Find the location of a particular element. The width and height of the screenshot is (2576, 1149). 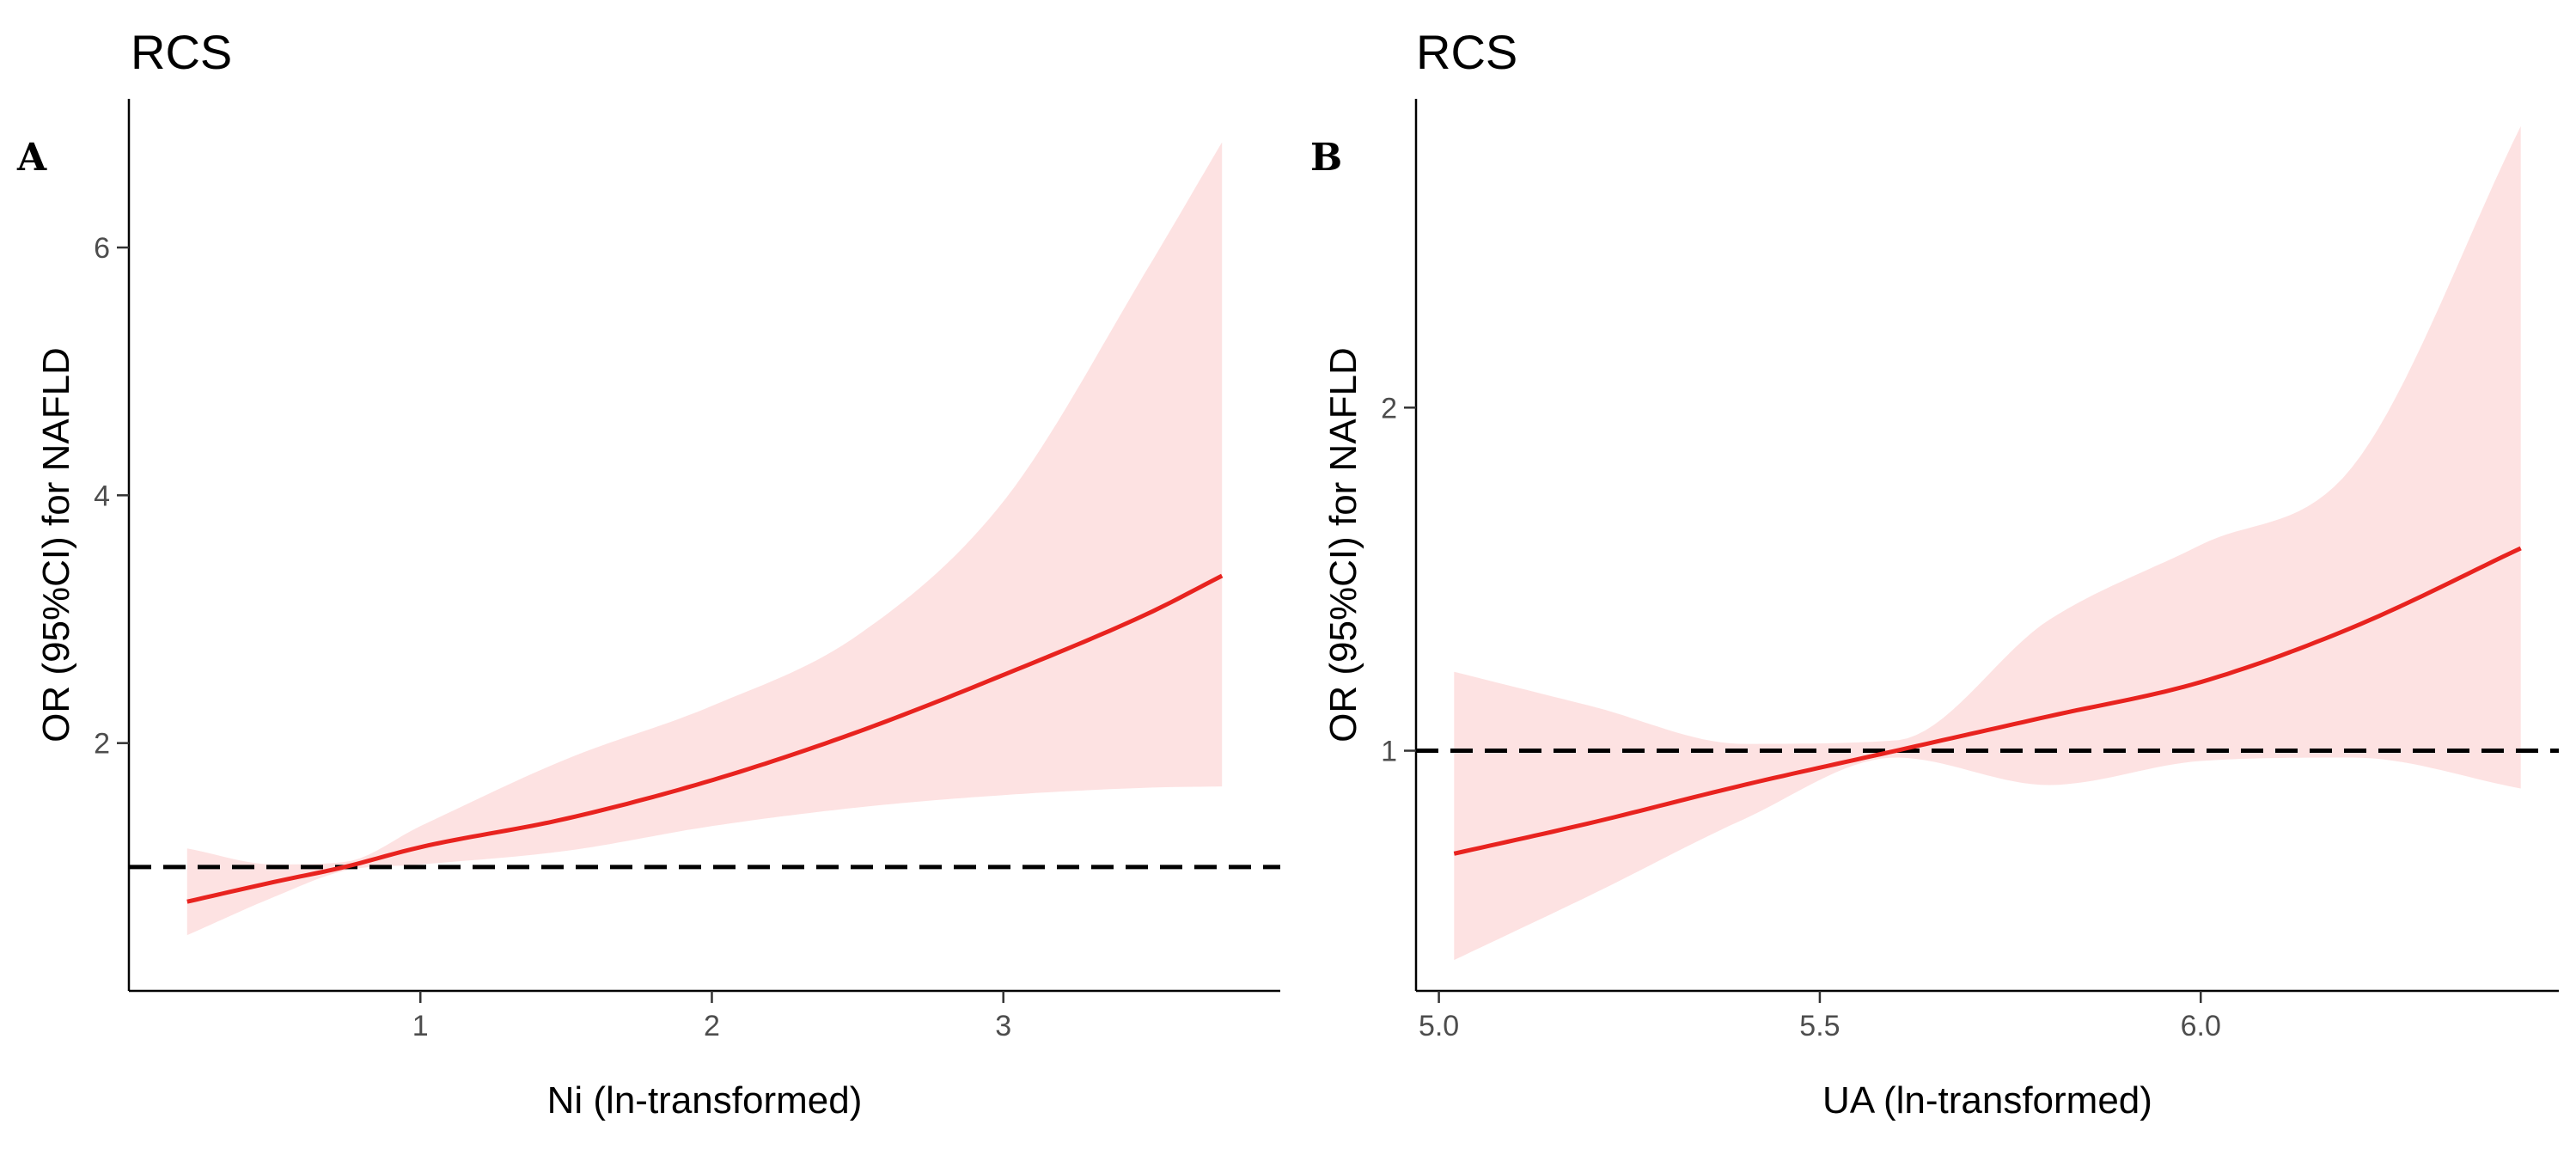

panel-b-x-tick-label: 5.0 is located at coordinates (1439, 1026).